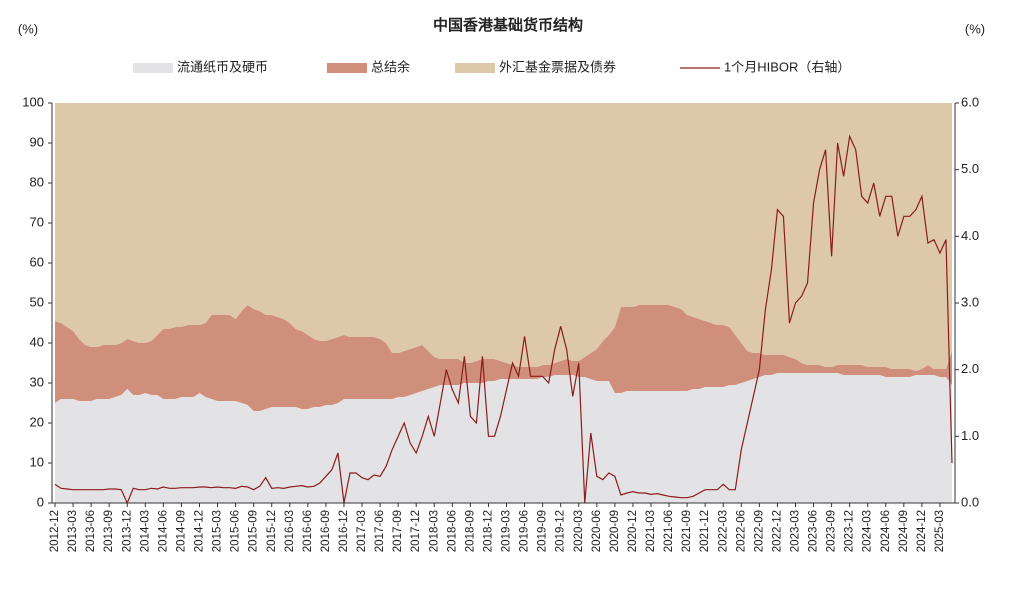  I want to click on x-tick-label: 2023-12, so click(850, 531).